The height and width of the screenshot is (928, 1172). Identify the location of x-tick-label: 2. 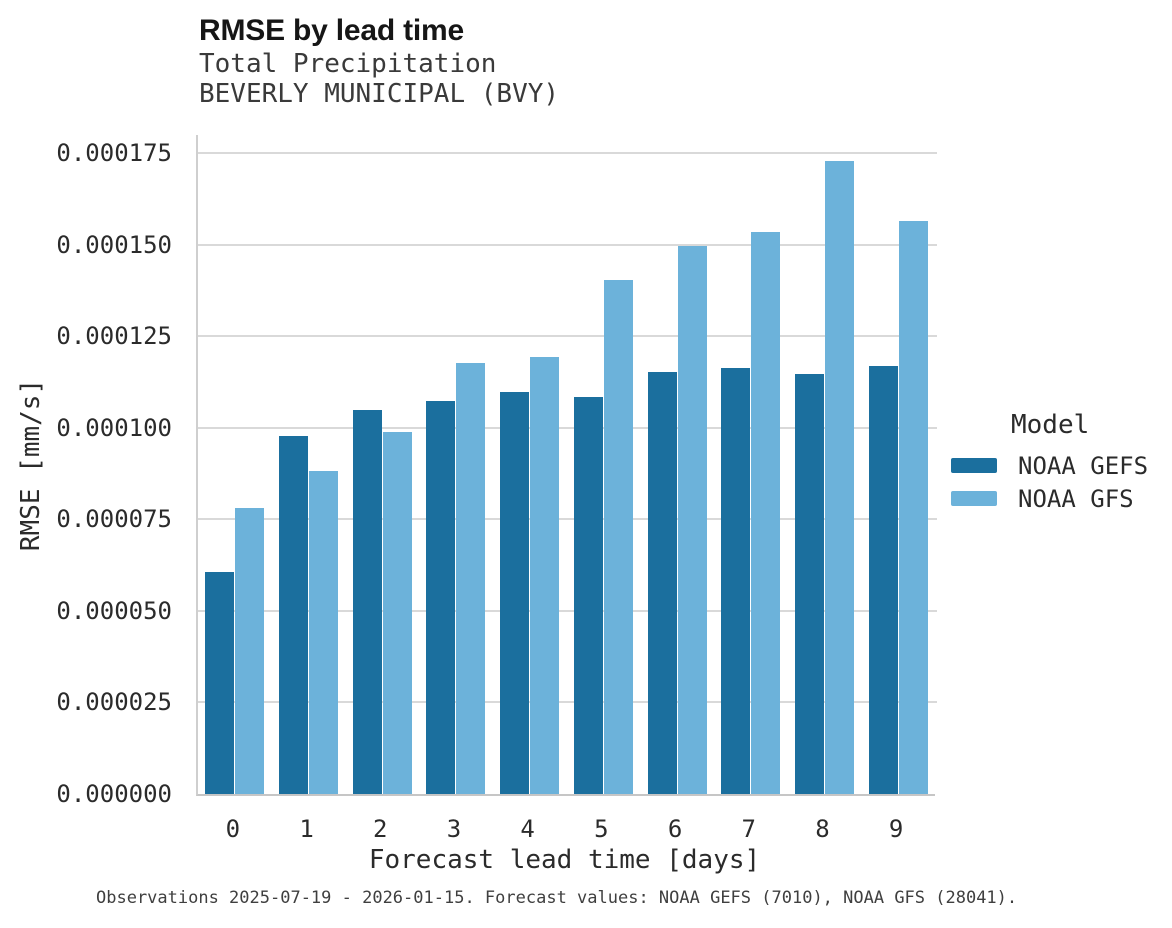
(380, 829).